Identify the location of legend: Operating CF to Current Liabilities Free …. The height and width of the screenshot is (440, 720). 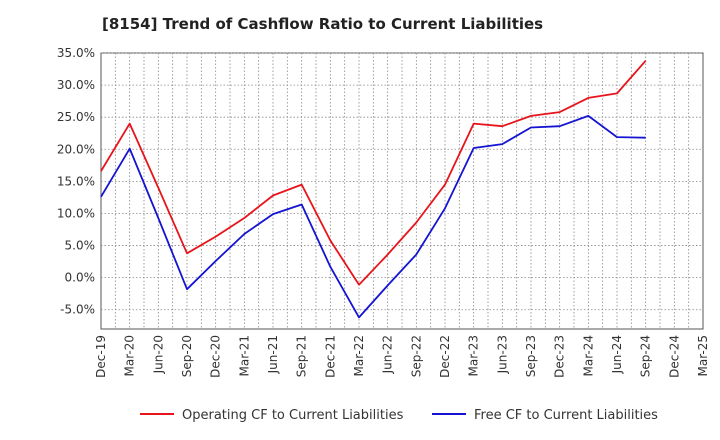
(399, 415).